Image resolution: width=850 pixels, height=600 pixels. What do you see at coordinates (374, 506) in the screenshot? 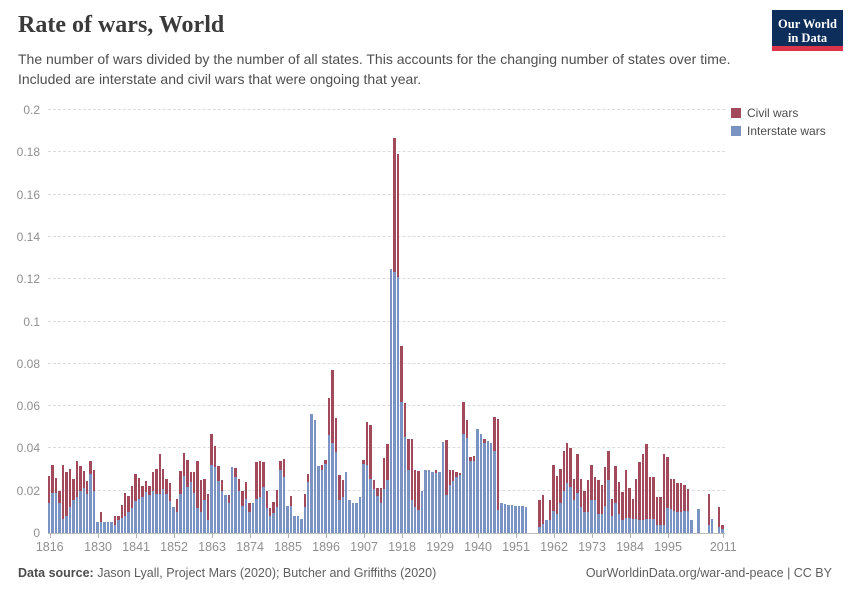
I see `bar-1910` at bounding box center [374, 506].